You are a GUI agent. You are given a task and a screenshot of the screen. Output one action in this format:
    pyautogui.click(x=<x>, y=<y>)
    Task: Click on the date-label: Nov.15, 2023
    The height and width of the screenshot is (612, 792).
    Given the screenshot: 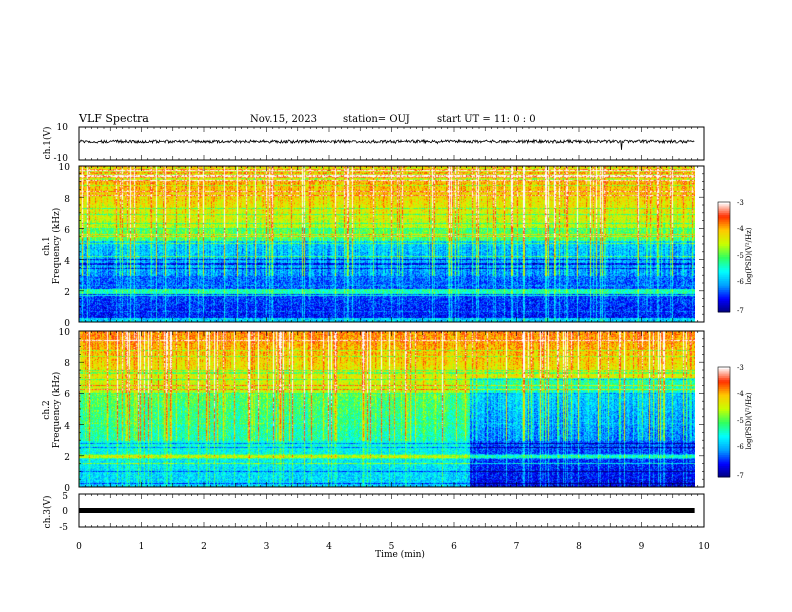 What is the action you would take?
    pyautogui.click(x=283, y=119)
    